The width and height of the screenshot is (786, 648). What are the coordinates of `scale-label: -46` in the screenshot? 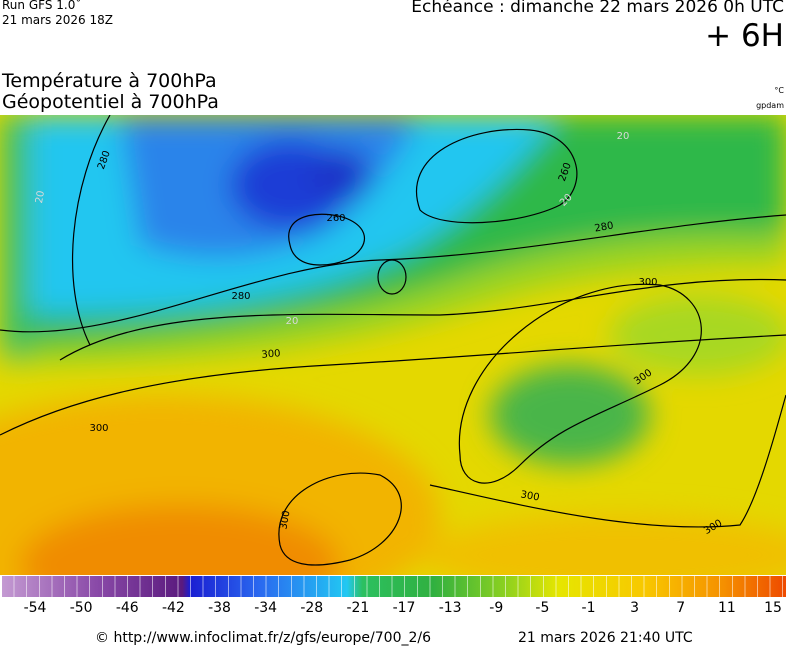 It's located at (127, 608).